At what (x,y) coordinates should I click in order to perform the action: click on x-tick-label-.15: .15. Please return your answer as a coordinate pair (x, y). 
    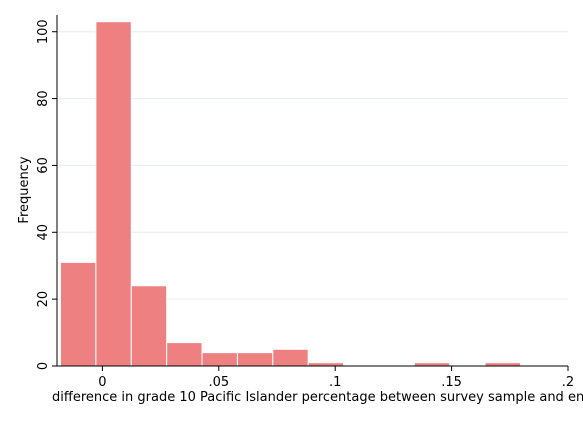
    Looking at the image, I should click on (451, 382).